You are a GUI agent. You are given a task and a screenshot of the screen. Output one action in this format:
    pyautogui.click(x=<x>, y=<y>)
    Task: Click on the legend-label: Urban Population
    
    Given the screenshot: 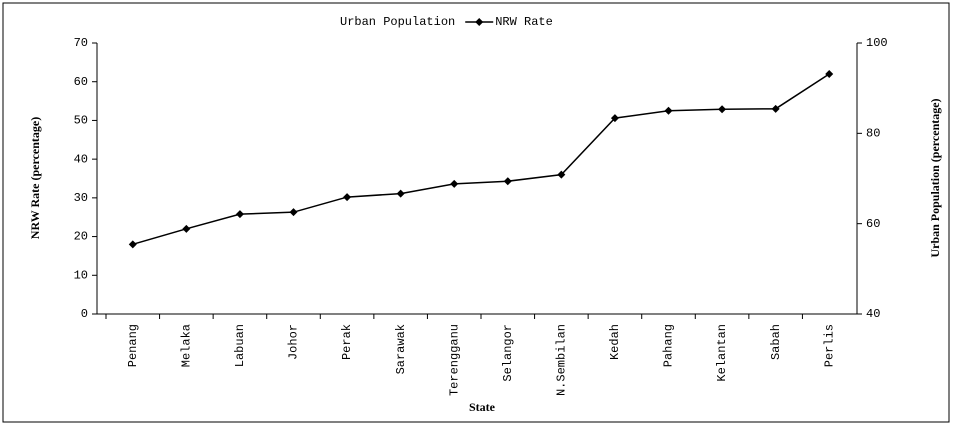 What is the action you would take?
    pyautogui.click(x=397, y=22)
    